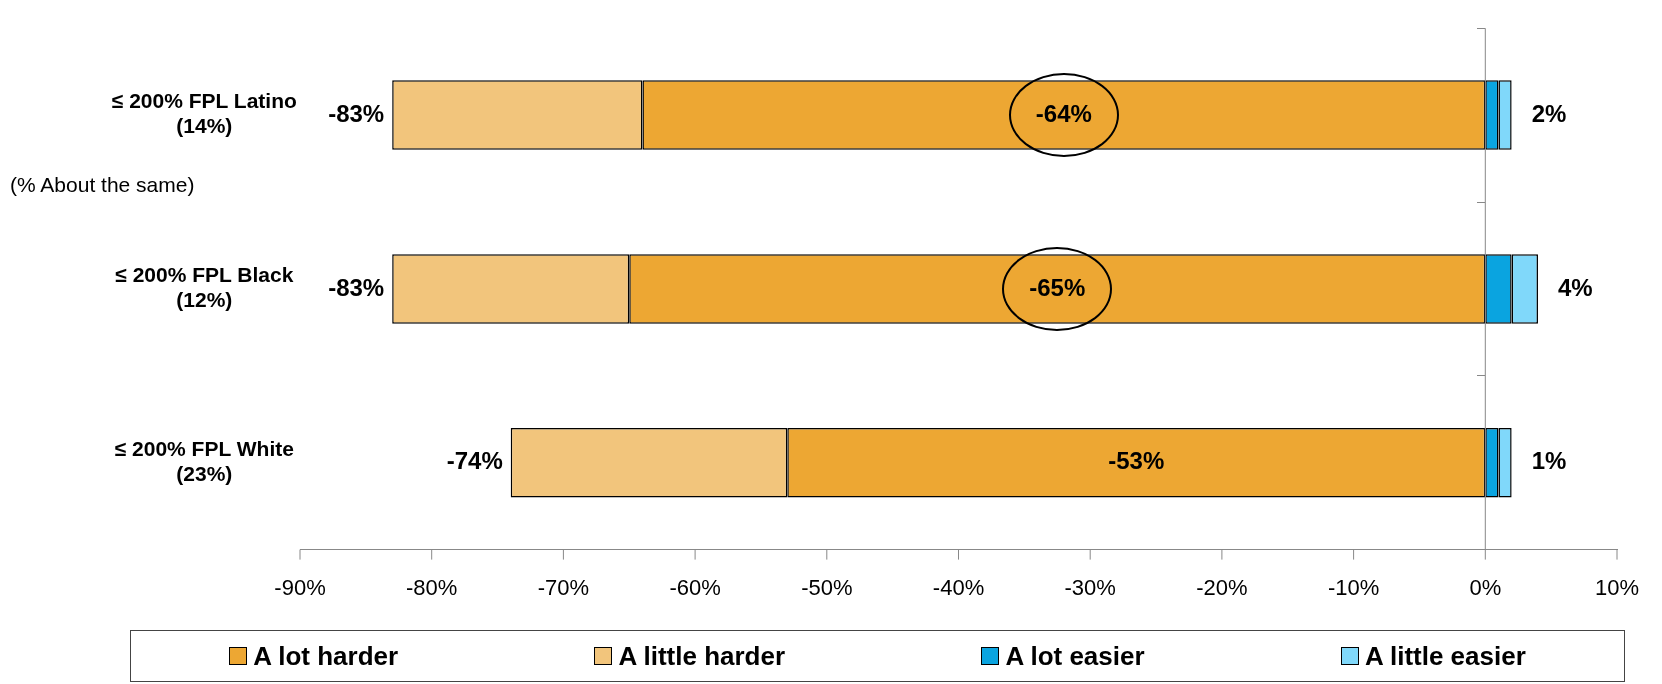 This screenshot has width=1662, height=684. I want to click on x-tick-label: -10%, so click(1353, 587).